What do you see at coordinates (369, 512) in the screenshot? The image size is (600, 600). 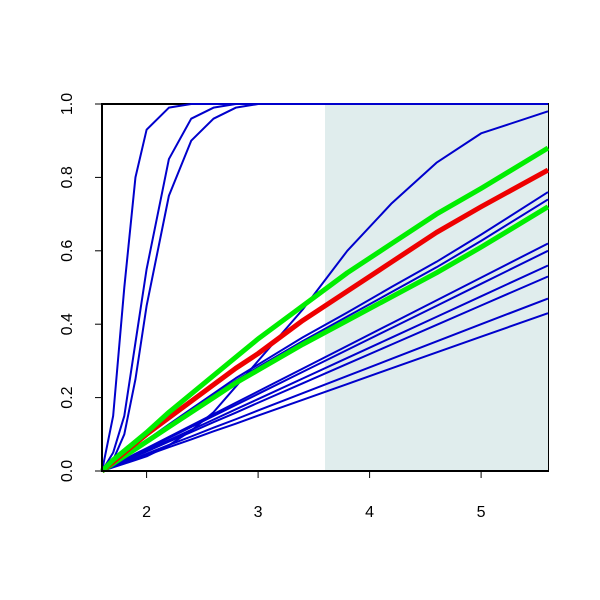 I see `x-tick-label: 4` at bounding box center [369, 512].